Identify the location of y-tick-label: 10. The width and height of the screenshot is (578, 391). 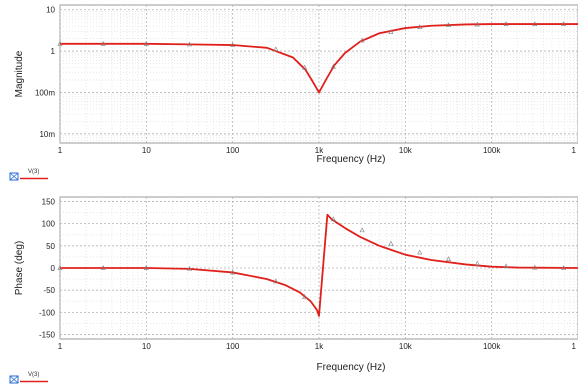
(50, 10).